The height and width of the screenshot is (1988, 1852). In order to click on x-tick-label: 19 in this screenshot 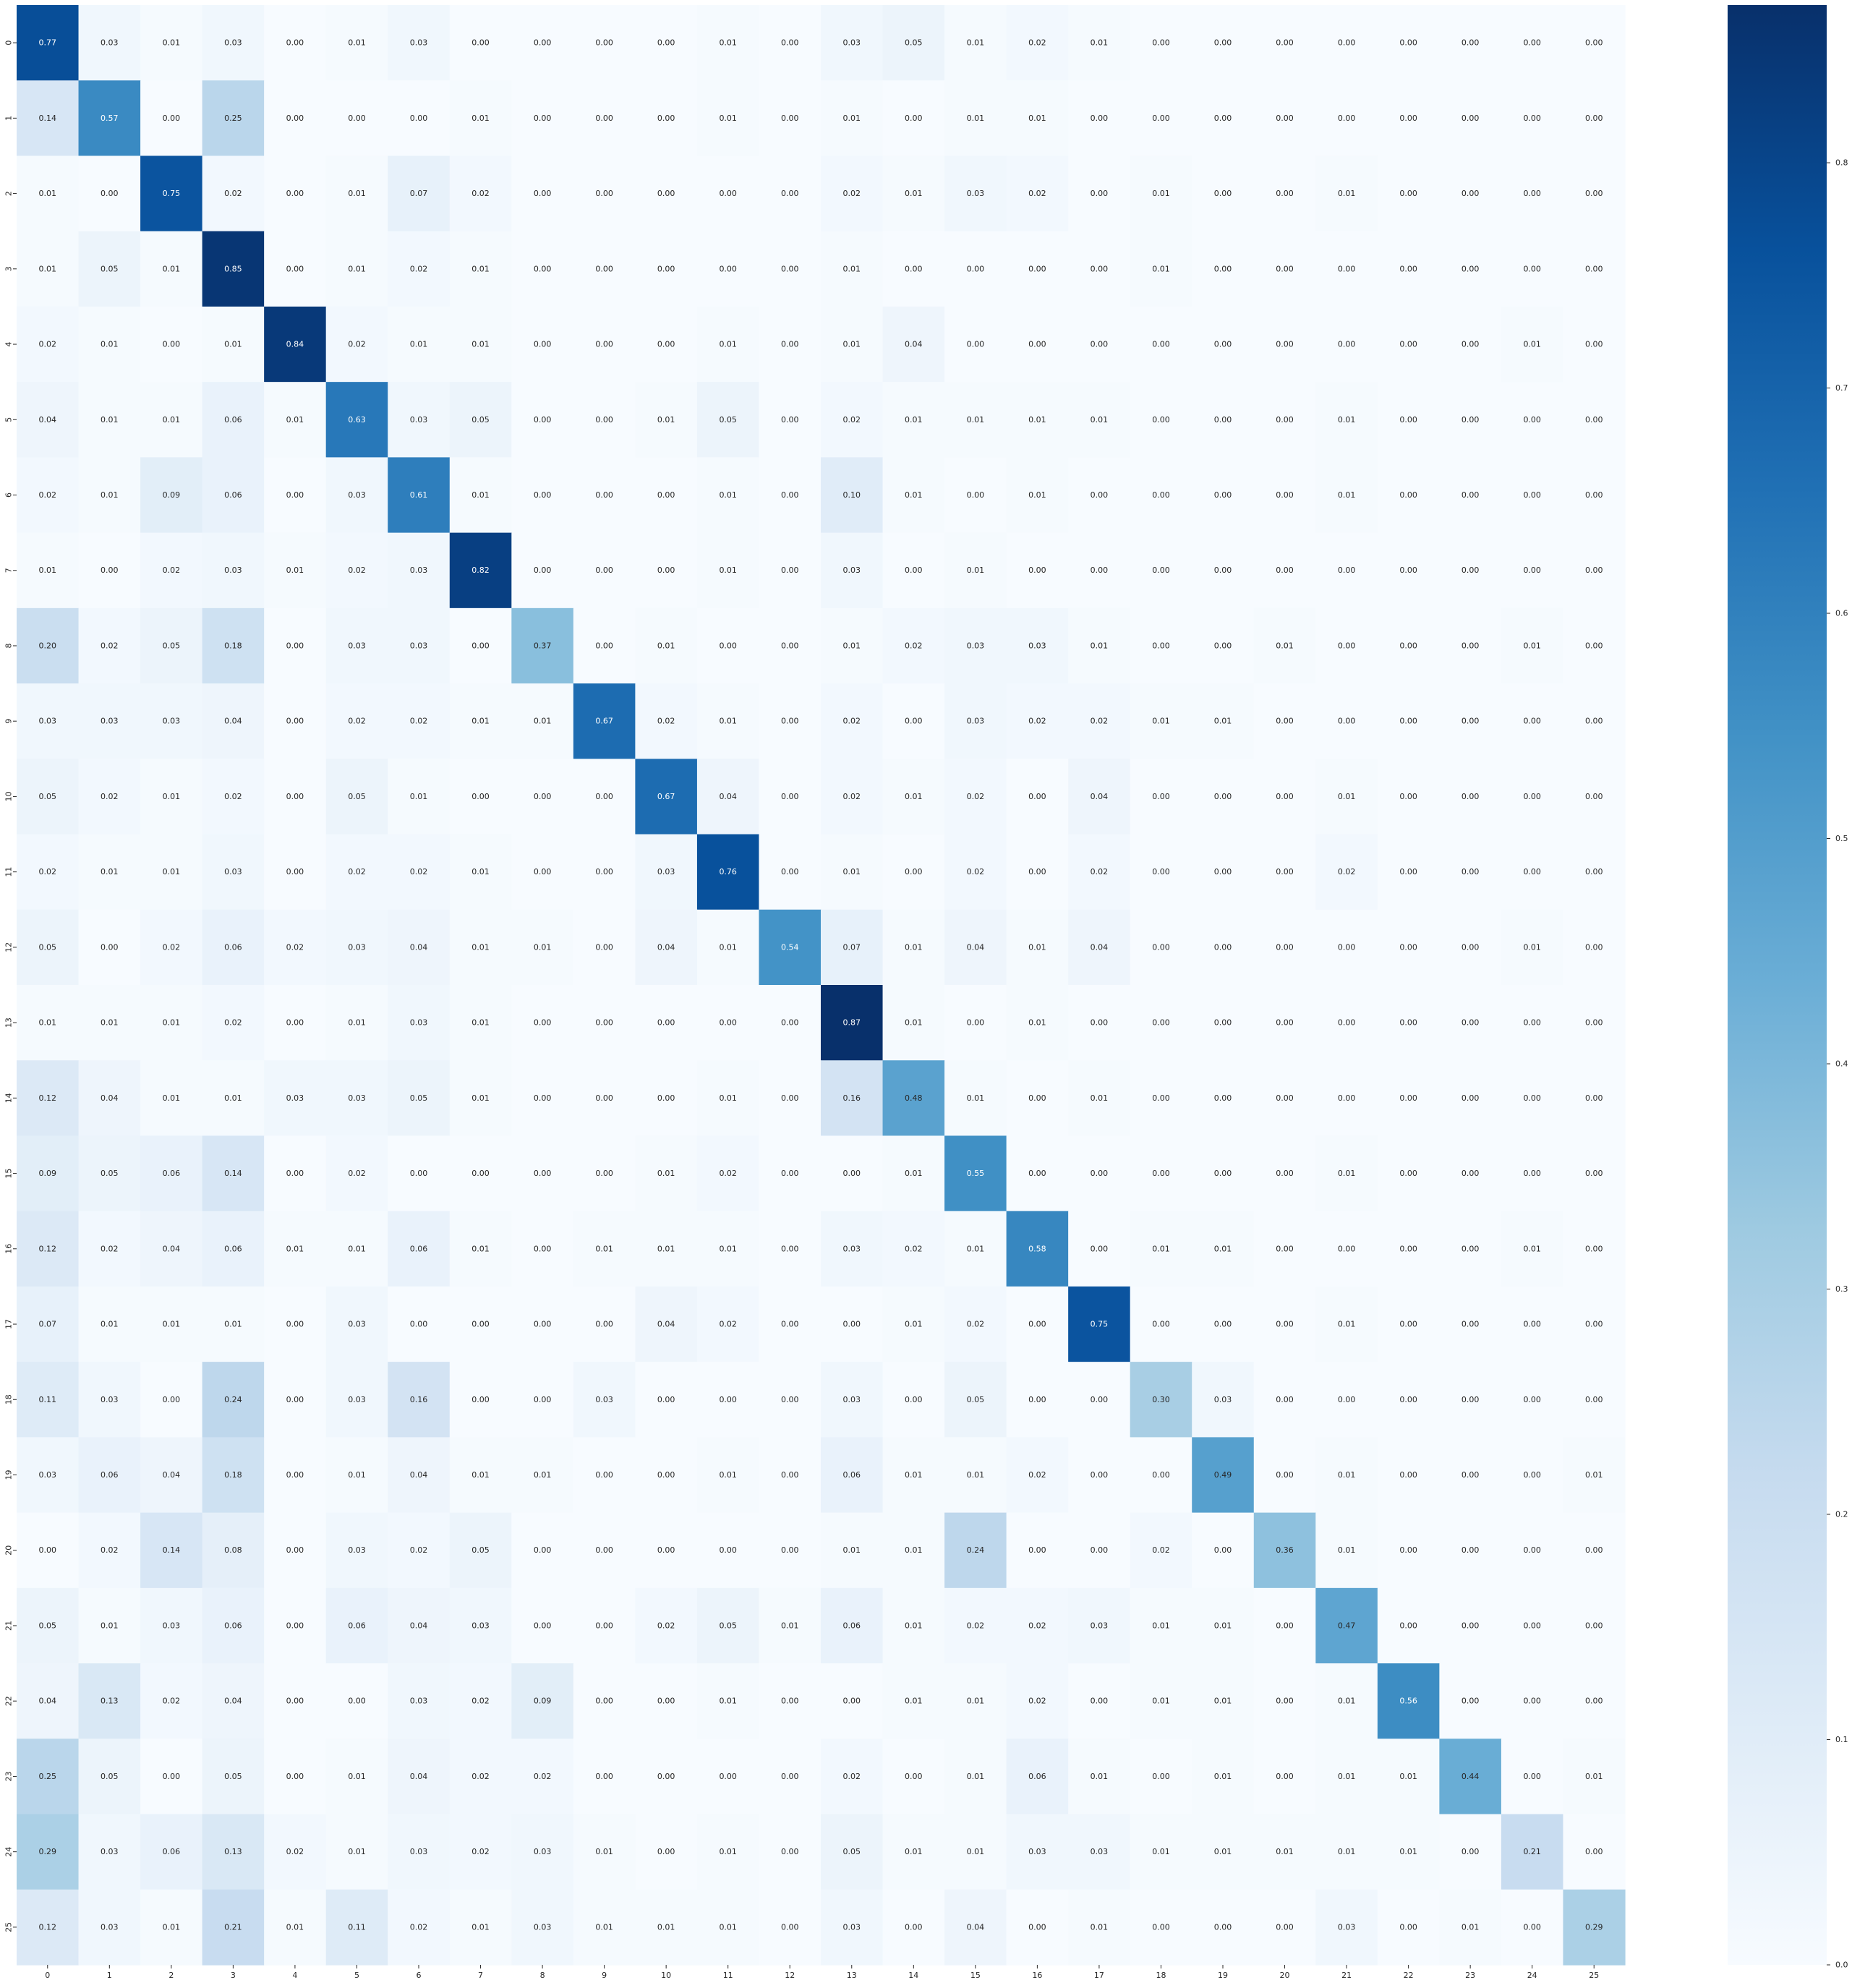, I will do `click(1223, 1975)`.